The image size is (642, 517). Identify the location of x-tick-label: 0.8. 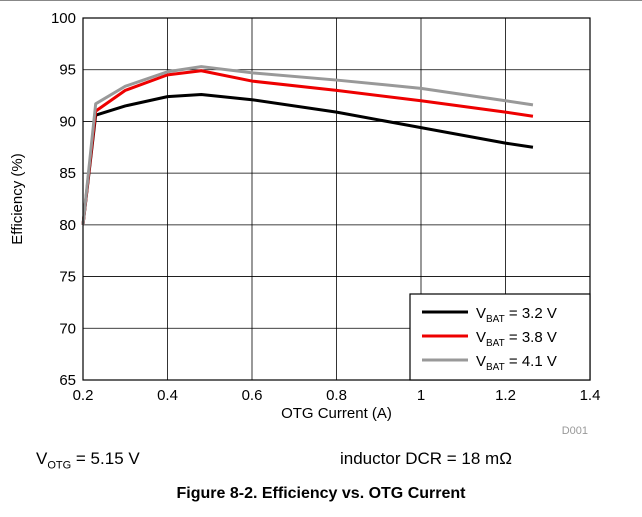
(336, 395).